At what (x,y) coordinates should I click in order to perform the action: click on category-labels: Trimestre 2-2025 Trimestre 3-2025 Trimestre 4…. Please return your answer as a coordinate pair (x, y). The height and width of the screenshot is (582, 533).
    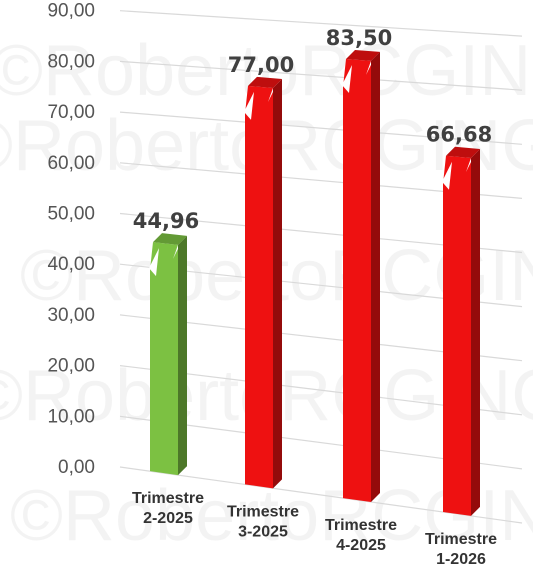
    Looking at the image, I should click on (314, 529).